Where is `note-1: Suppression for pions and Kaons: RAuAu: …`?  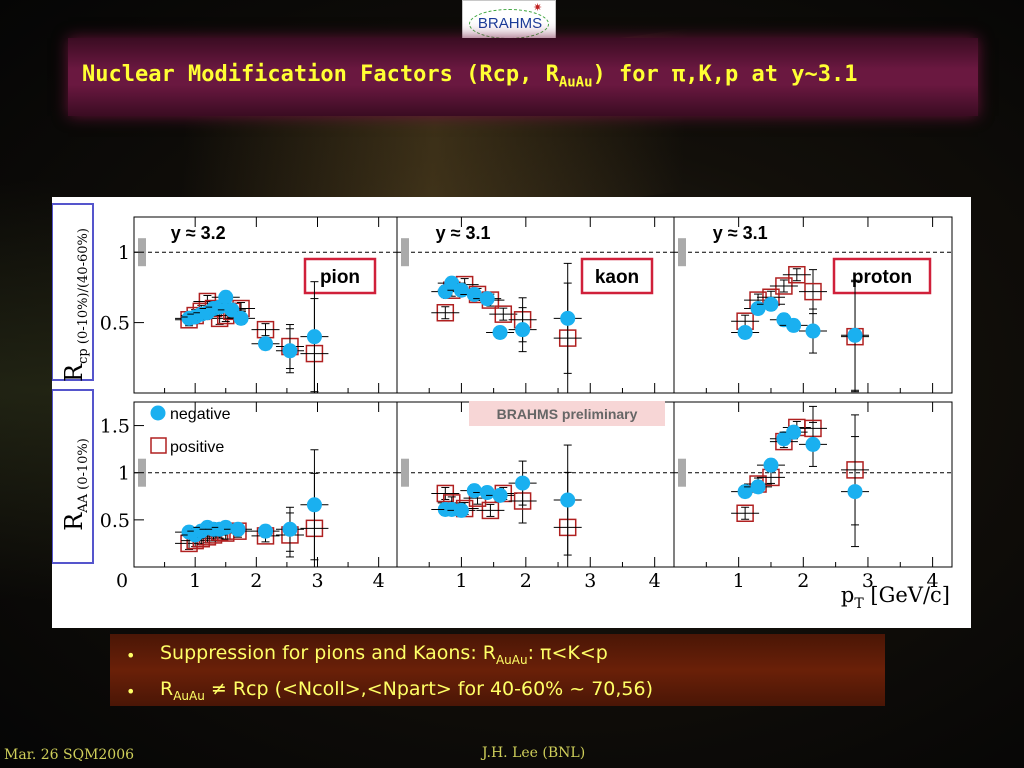
note-1: Suppression for pions and Kaons: RAuAu: … is located at coordinates (384, 654).